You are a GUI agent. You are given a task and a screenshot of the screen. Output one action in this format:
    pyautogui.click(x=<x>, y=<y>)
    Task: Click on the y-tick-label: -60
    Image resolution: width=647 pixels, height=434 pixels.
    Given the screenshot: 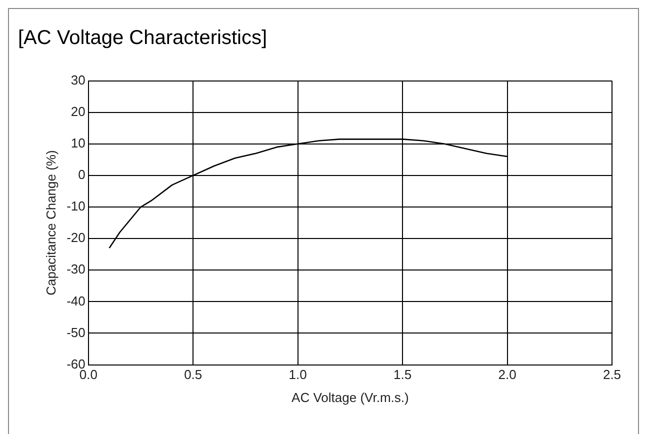 What is the action you would take?
    pyautogui.click(x=76, y=364)
    